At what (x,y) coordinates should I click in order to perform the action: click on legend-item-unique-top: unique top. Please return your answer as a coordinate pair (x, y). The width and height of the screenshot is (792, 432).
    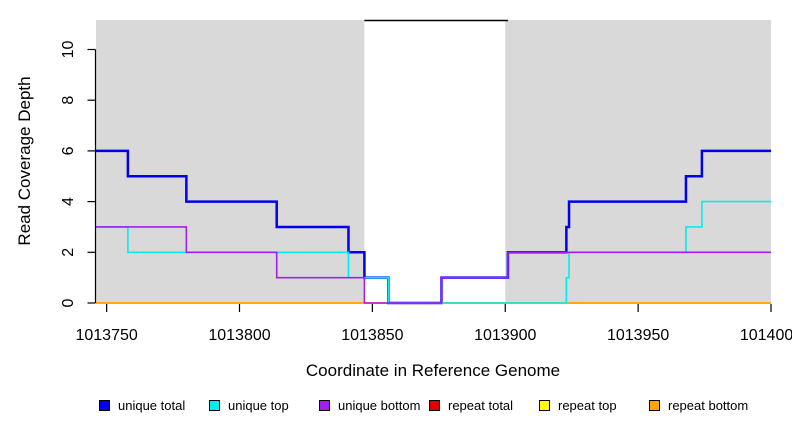
    Looking at the image, I should click on (249, 405).